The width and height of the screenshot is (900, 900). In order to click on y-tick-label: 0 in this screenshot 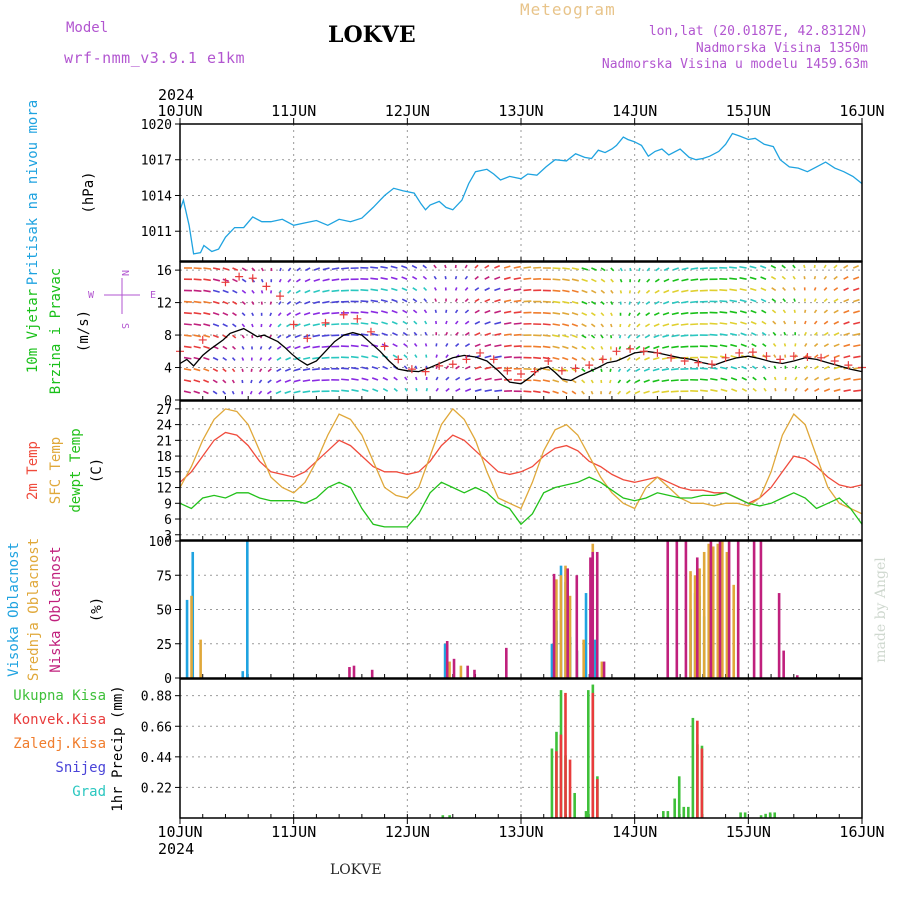, I will do `click(168, 401)`.